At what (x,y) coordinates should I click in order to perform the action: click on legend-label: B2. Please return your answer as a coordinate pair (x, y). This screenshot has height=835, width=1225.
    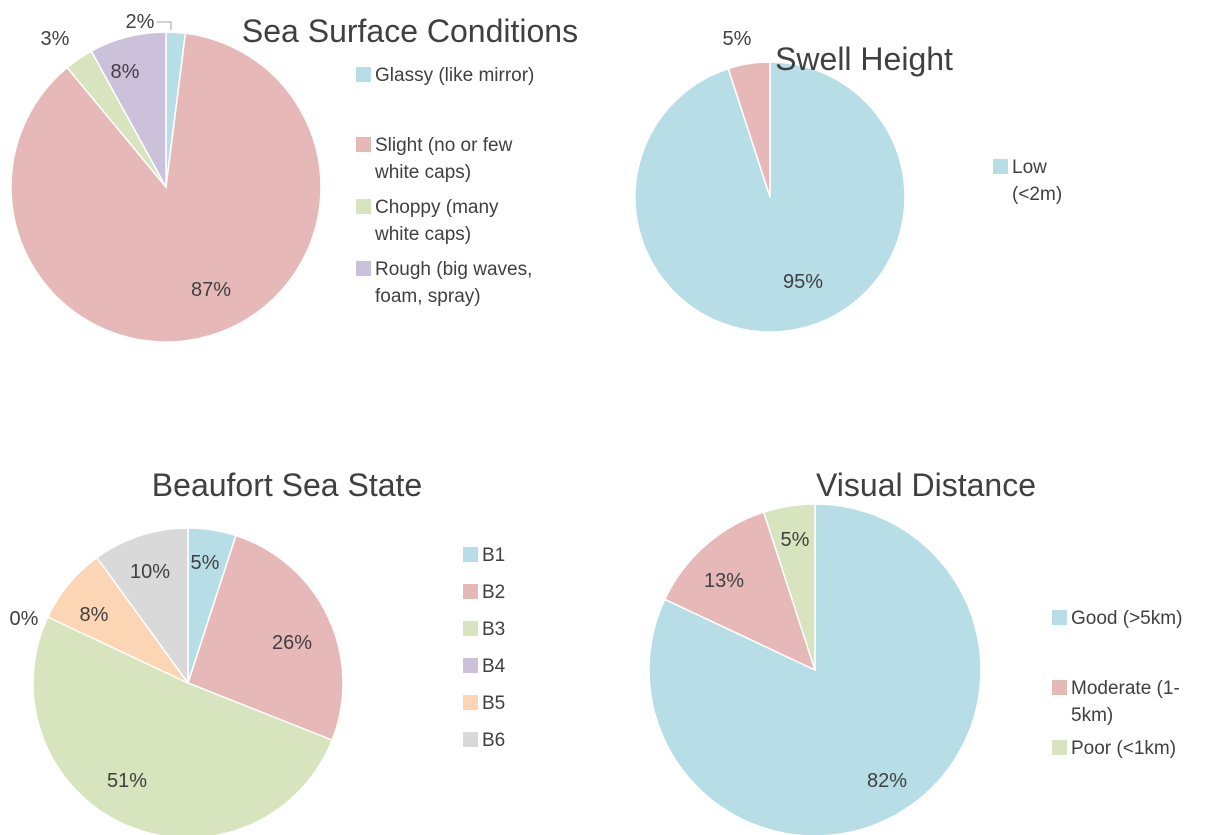
    Looking at the image, I should click on (493, 592).